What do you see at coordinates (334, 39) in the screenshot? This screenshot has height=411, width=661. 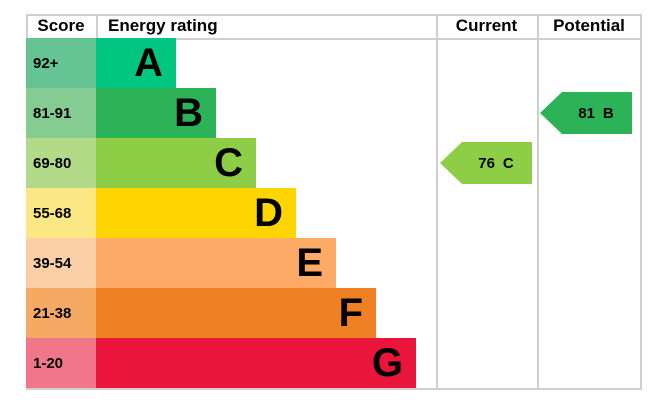 I see `header-divider` at bounding box center [334, 39].